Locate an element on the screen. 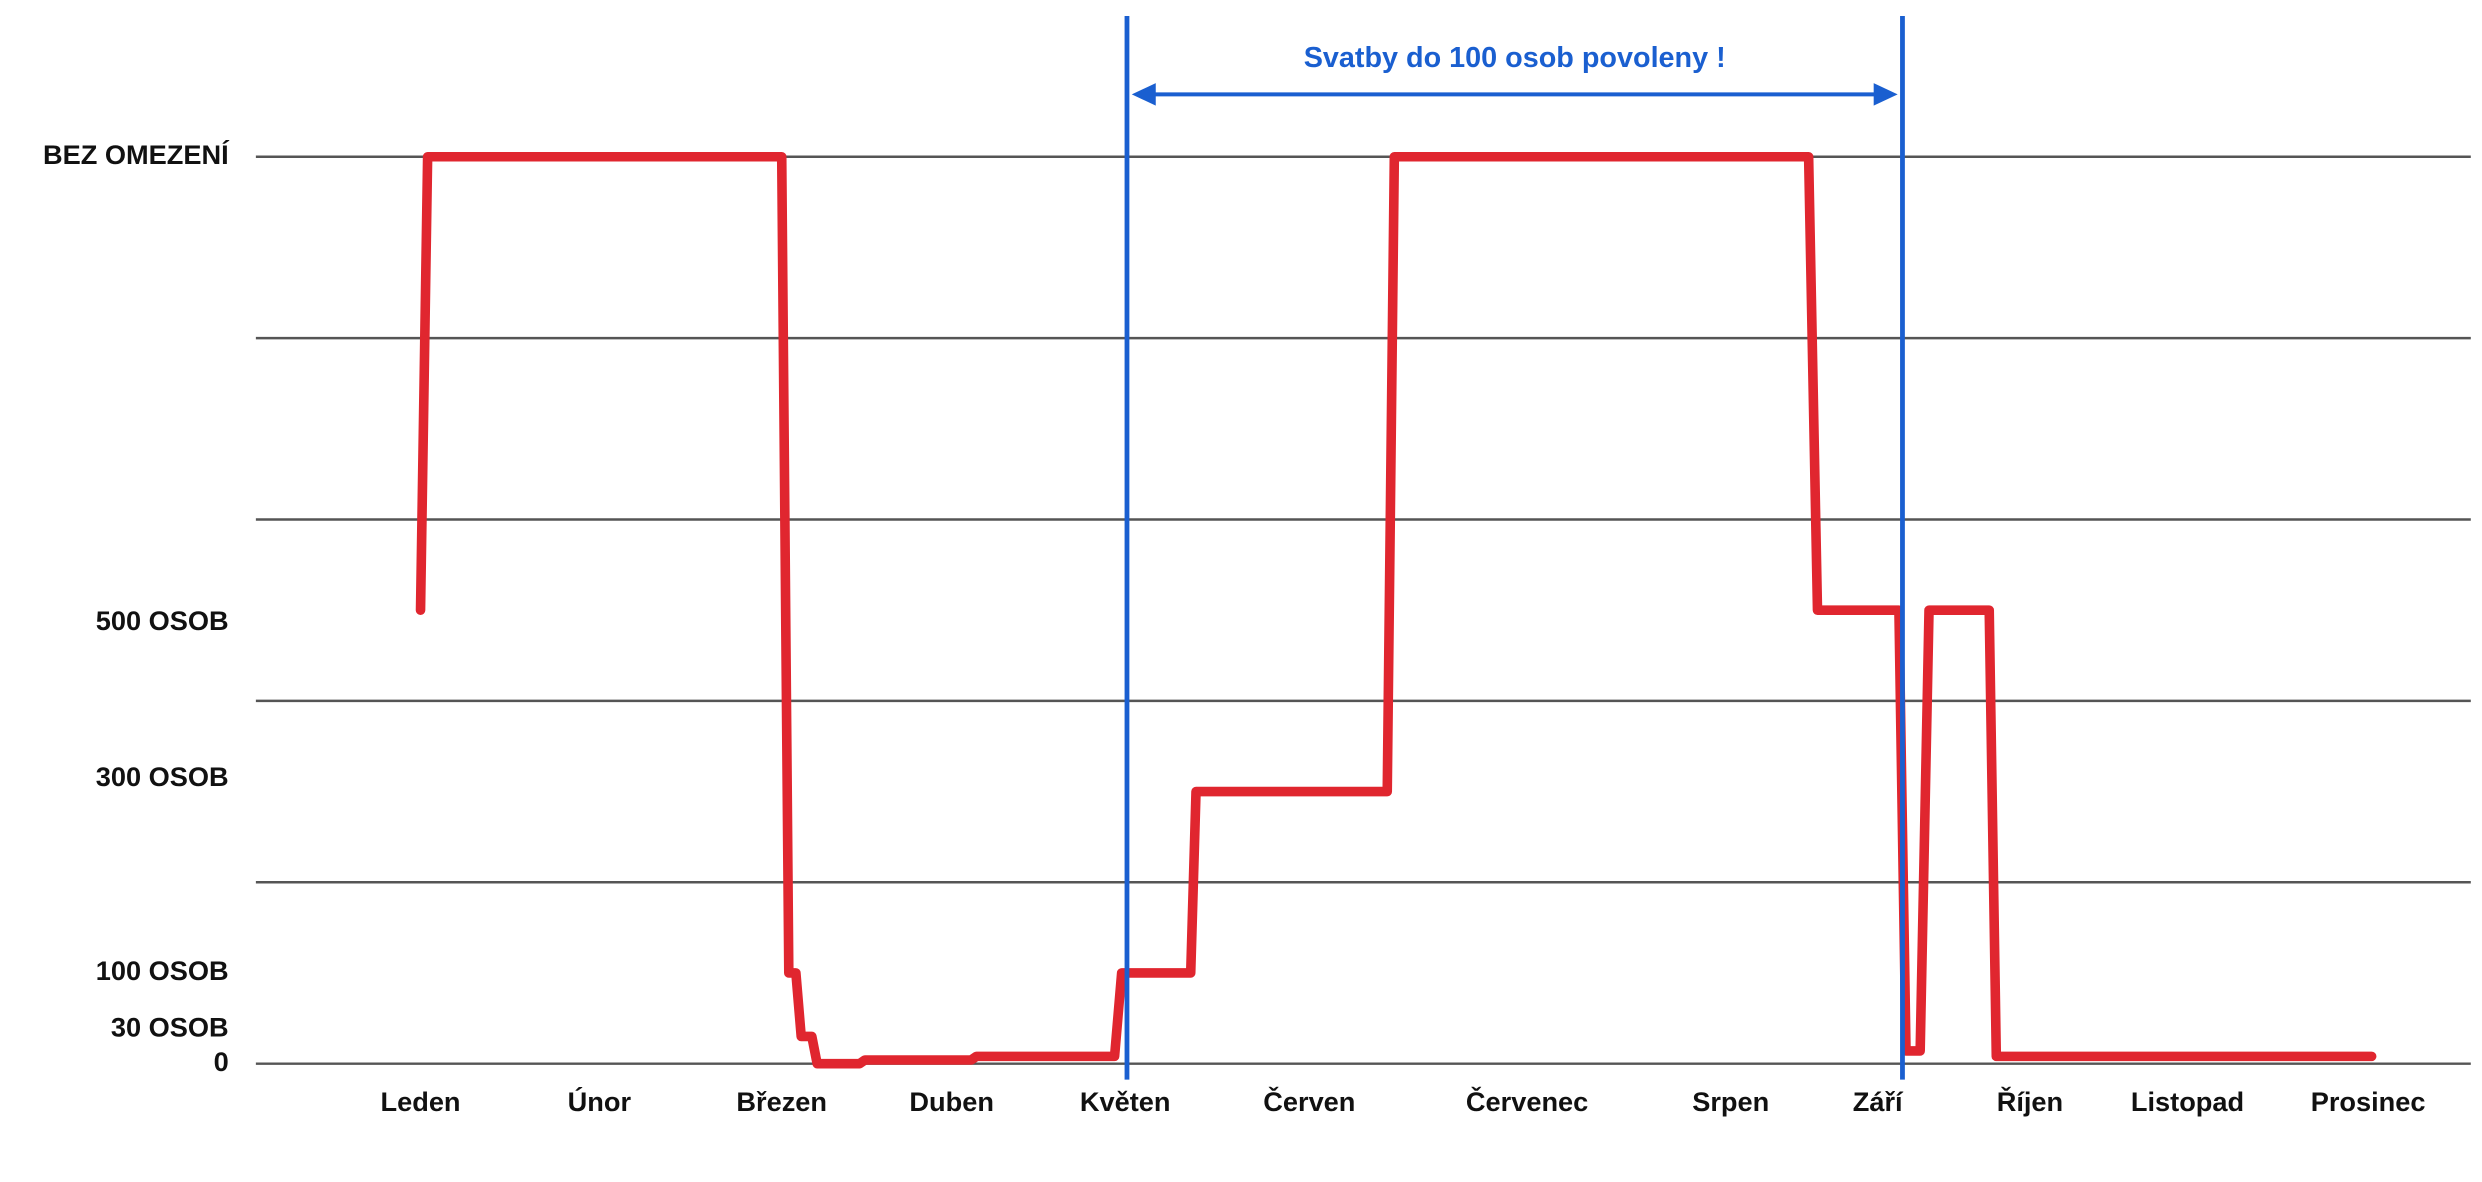 The width and height of the screenshot is (2482, 1182). x-tick-label: Listopad is located at coordinates (2187, 1101).